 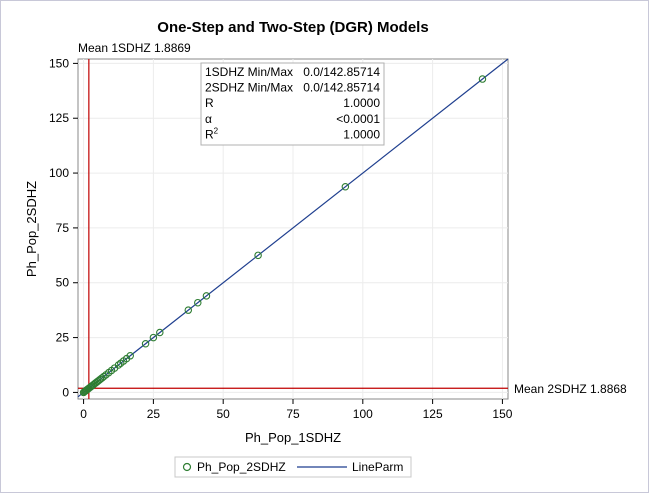 What do you see at coordinates (249, 72) in the screenshot?
I see `stats-row-label: 1SDHZ Min/Max` at bounding box center [249, 72].